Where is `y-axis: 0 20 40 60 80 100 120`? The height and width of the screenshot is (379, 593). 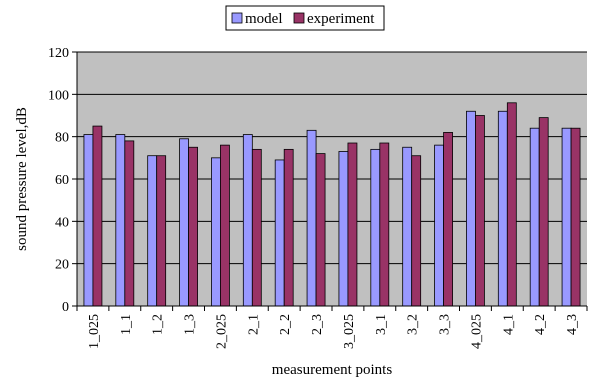 y-axis: 0 20 40 60 80 100 120 is located at coordinates (63, 180).